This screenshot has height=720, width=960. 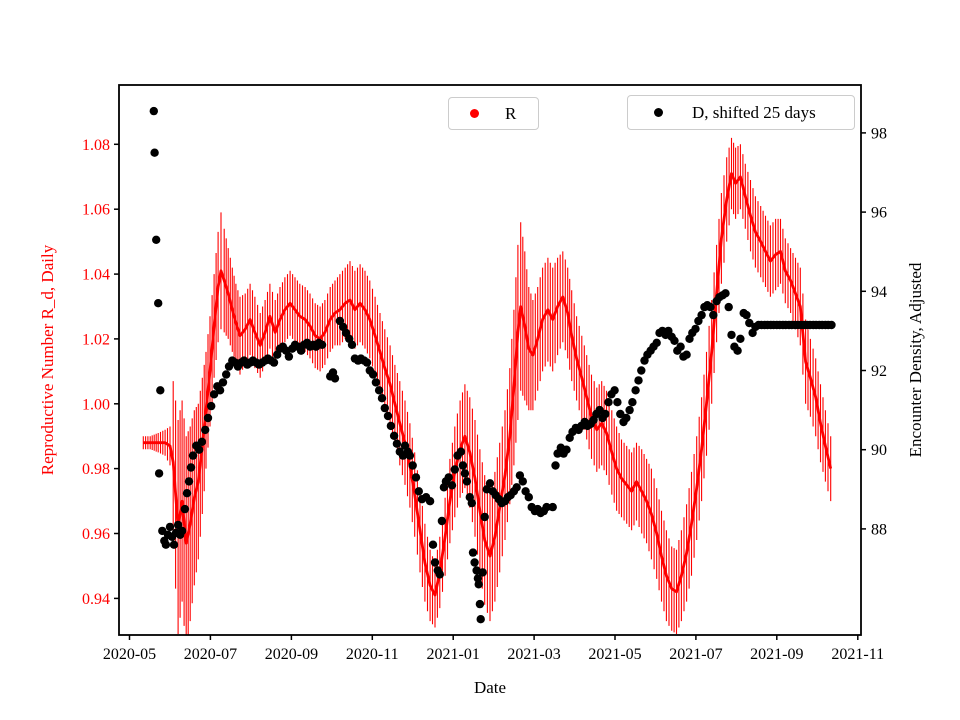 I want to click on x-tick-label: 2021-01, so click(x=453, y=654).